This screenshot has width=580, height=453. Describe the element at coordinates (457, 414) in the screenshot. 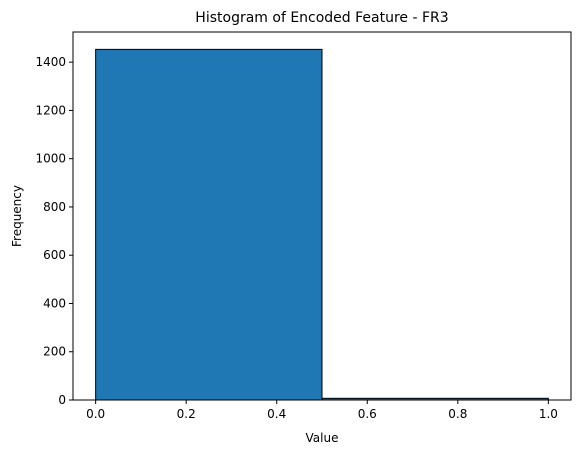

I see `x-tick-label: 0.8` at that location.